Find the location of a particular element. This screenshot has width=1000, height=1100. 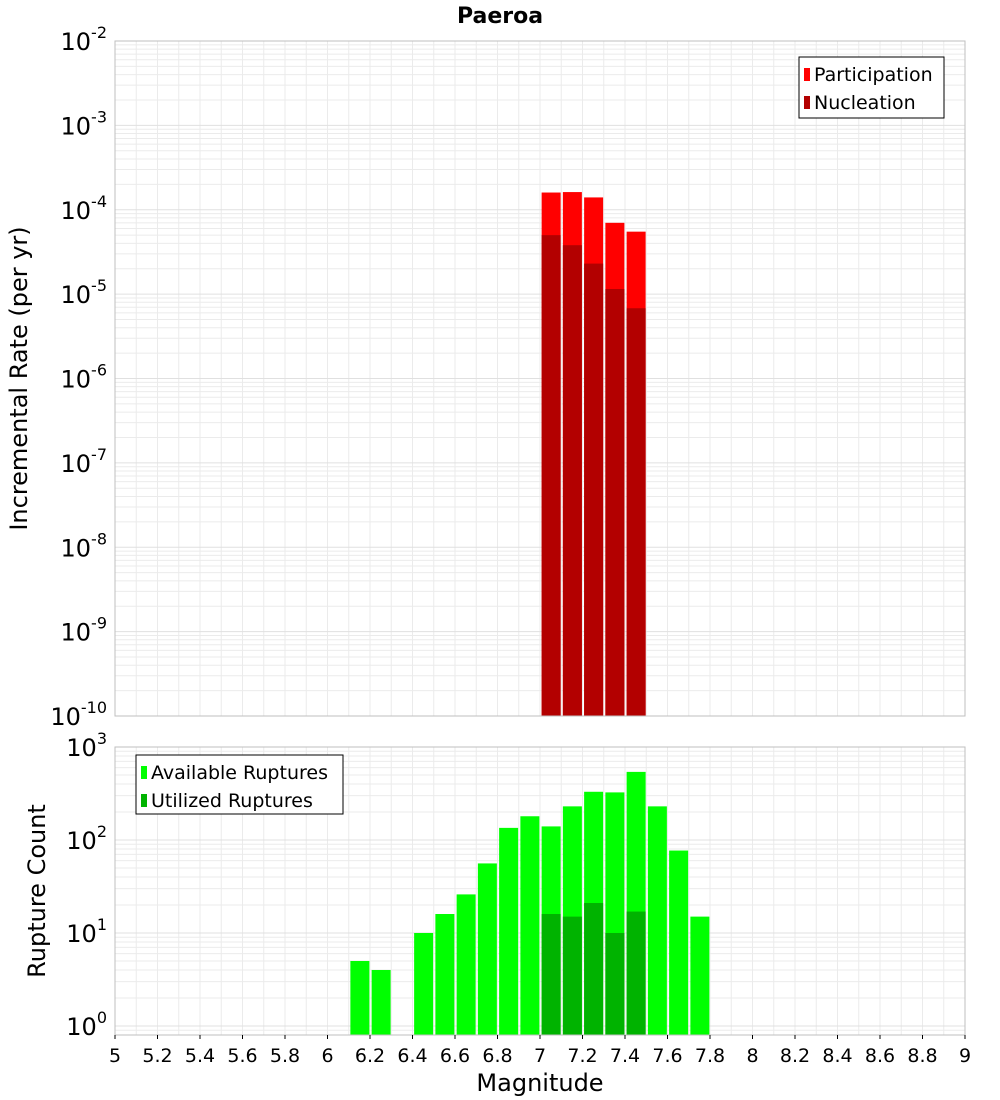

p1-y-tick-label: 10⁻⁷ is located at coordinates (84, 461).